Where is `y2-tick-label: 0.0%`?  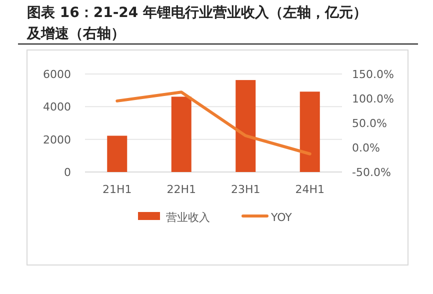 y2-tick-label: 0.0% is located at coordinates (366, 148).